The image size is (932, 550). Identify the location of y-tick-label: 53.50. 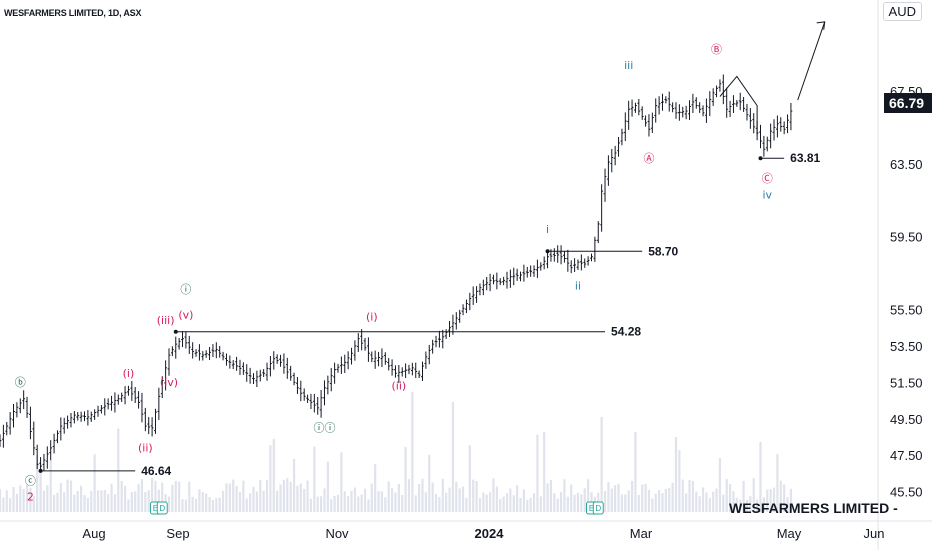
(906, 346).